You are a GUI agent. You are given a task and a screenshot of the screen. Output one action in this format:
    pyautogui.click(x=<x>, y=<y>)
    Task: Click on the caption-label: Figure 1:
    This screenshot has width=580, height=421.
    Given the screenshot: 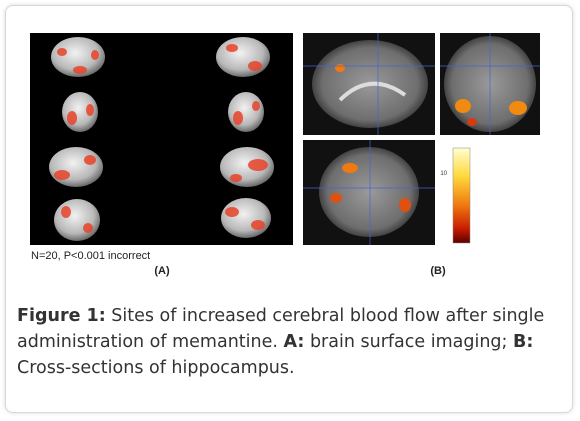 What is the action you would take?
    pyautogui.click(x=61, y=316)
    